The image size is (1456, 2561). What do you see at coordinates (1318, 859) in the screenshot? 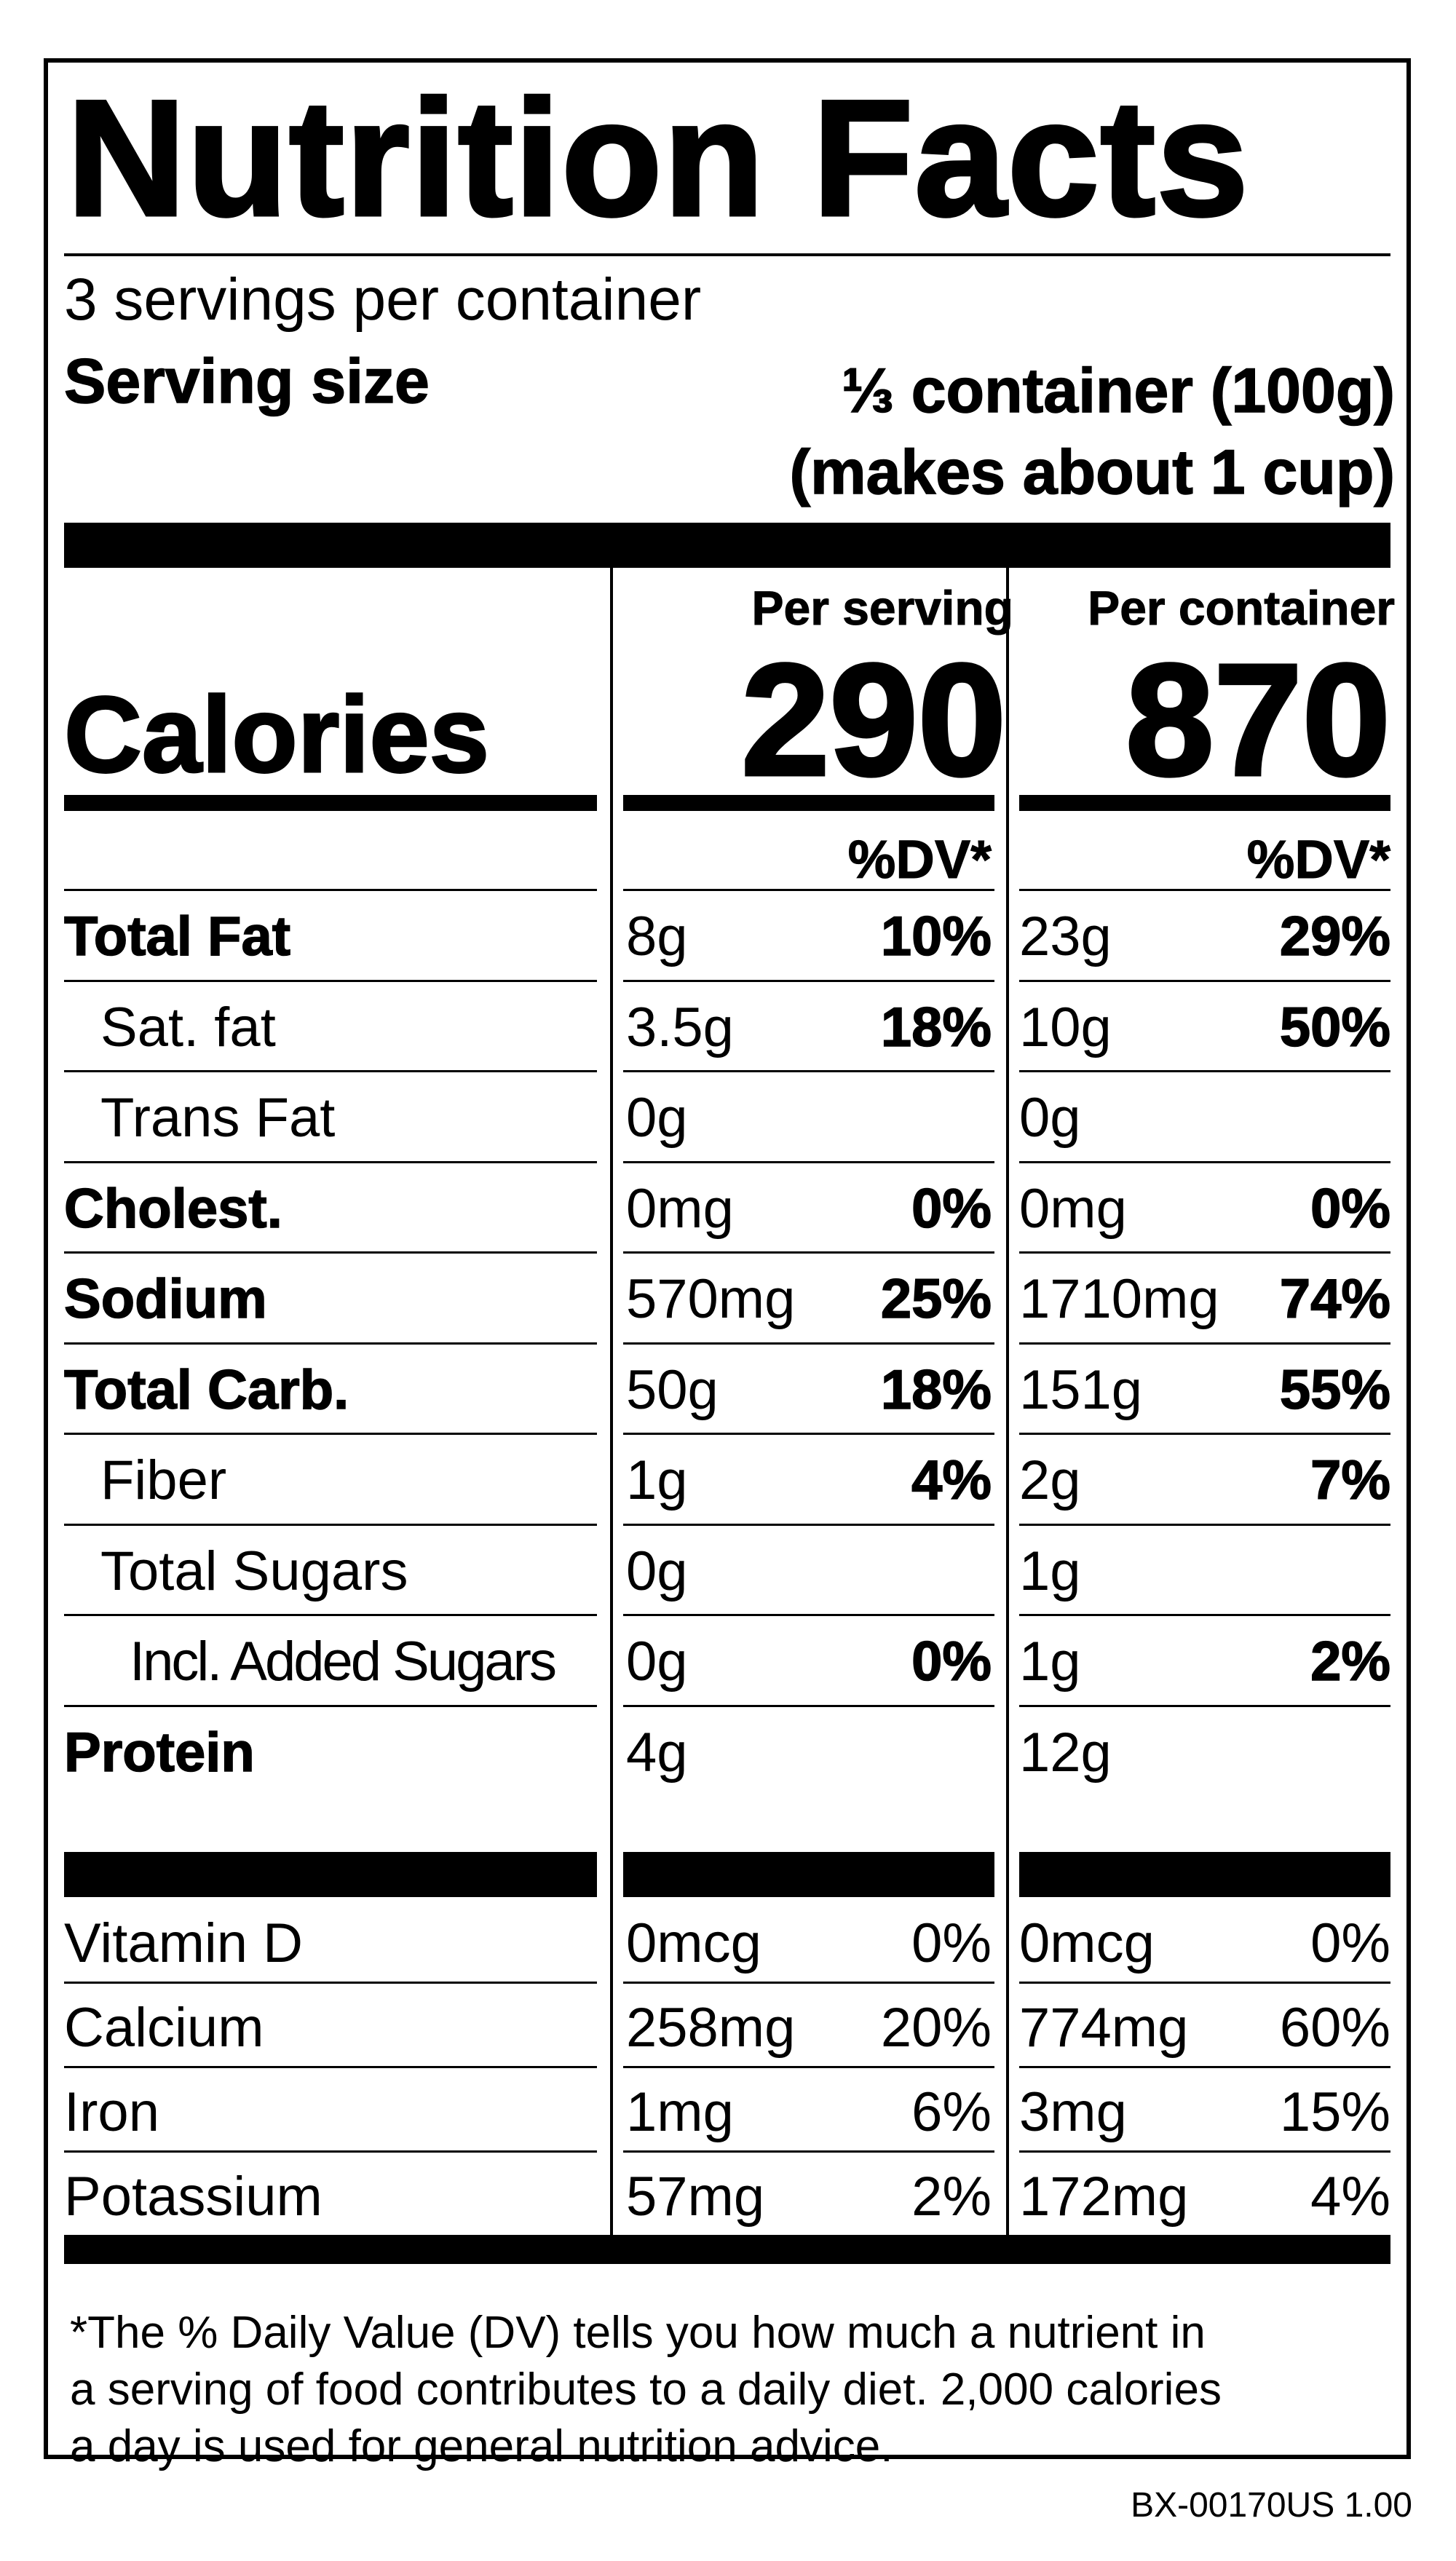
I see `dv-header-container: %DV*` at bounding box center [1318, 859].